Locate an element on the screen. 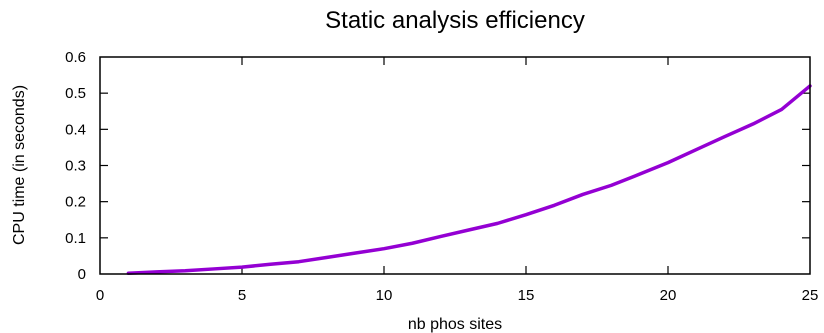  x-axis-label: nb phos sites is located at coordinates (455, 324).